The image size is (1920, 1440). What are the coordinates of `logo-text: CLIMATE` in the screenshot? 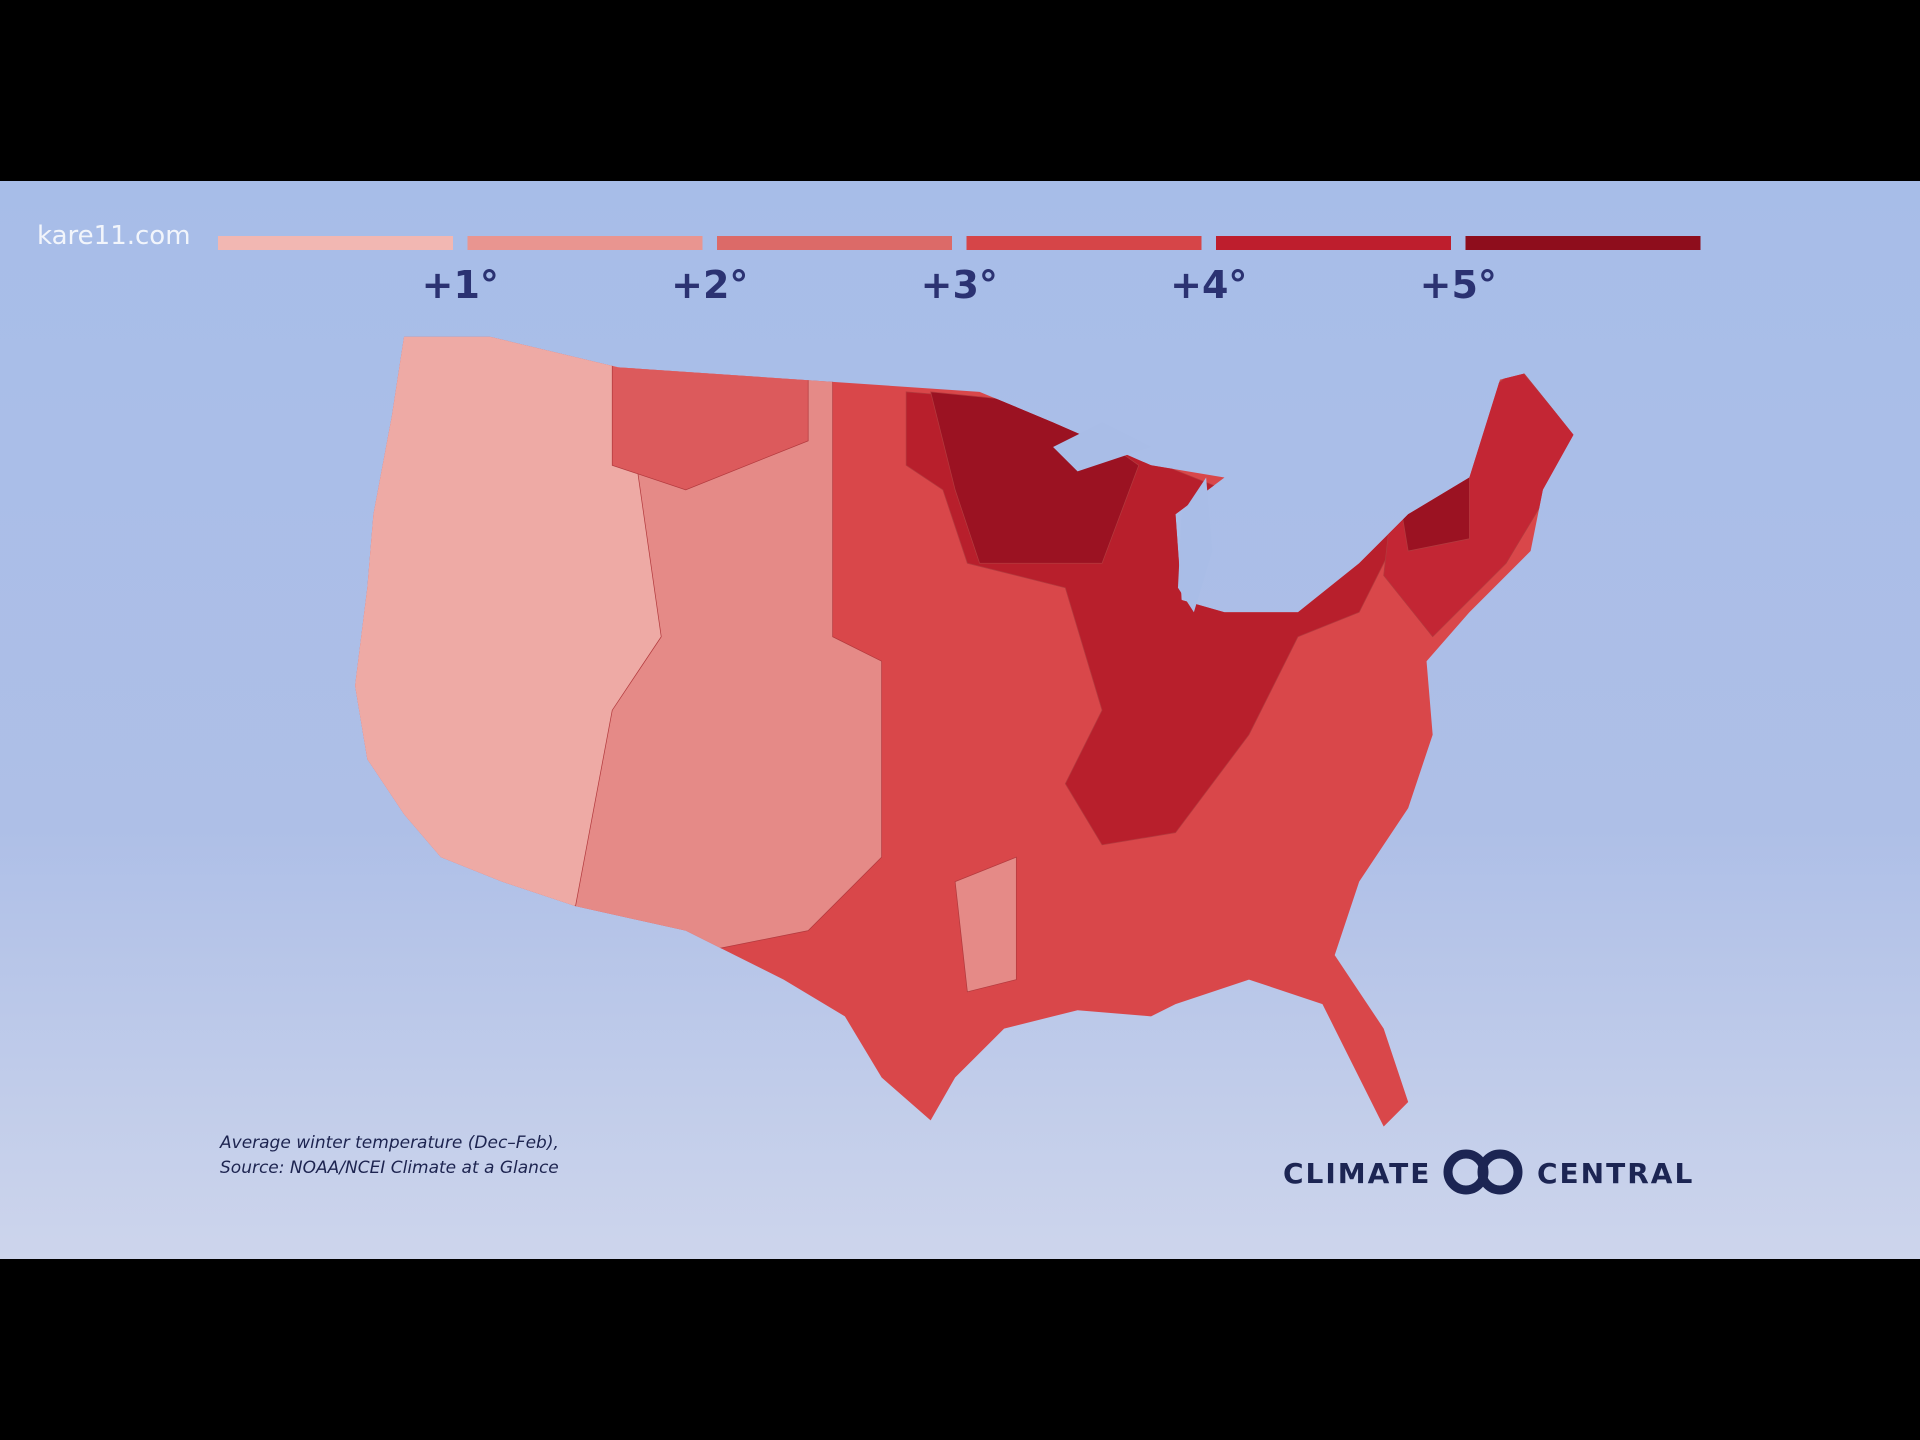 It's located at (1357, 1173).